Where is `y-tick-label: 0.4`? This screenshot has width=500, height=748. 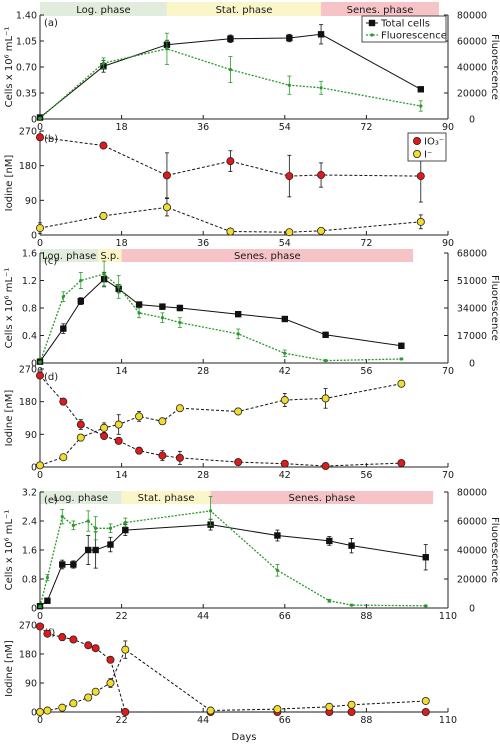 y-tick-label: 0.4 is located at coordinates (29, 336).